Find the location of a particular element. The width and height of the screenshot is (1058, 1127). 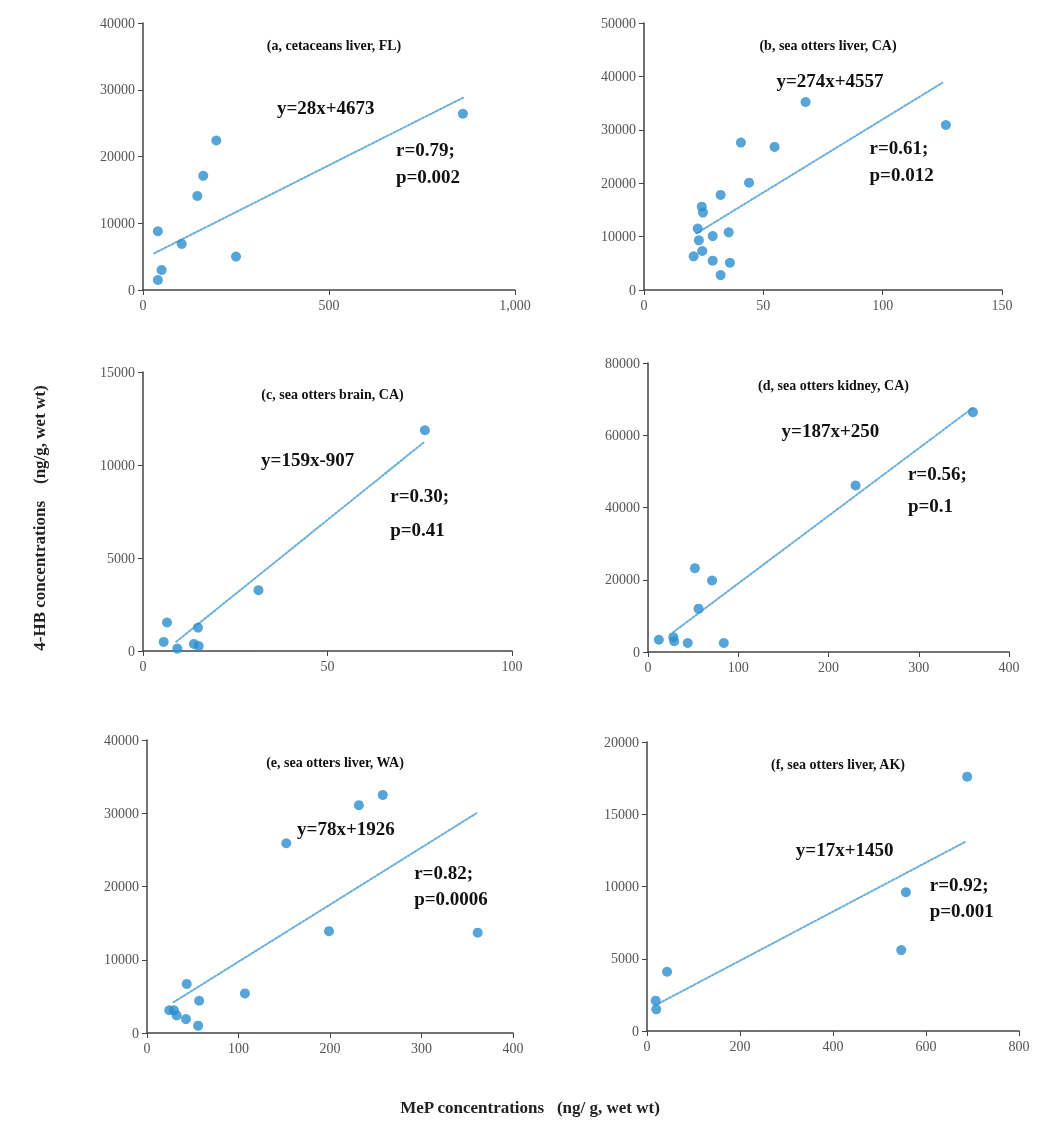

annotation: y=78x+1926 is located at coordinates (346, 829).